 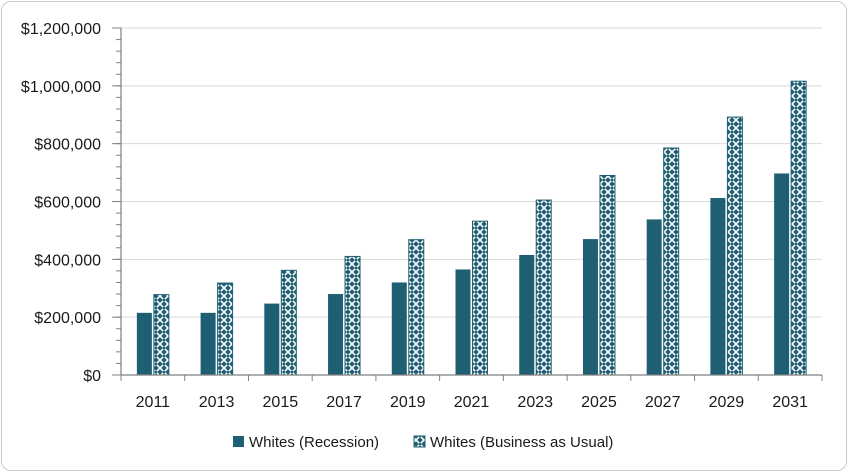 What do you see at coordinates (521, 442) in the screenshot?
I see `legend-label-business-as-usual: Whites (Business as Usual)` at bounding box center [521, 442].